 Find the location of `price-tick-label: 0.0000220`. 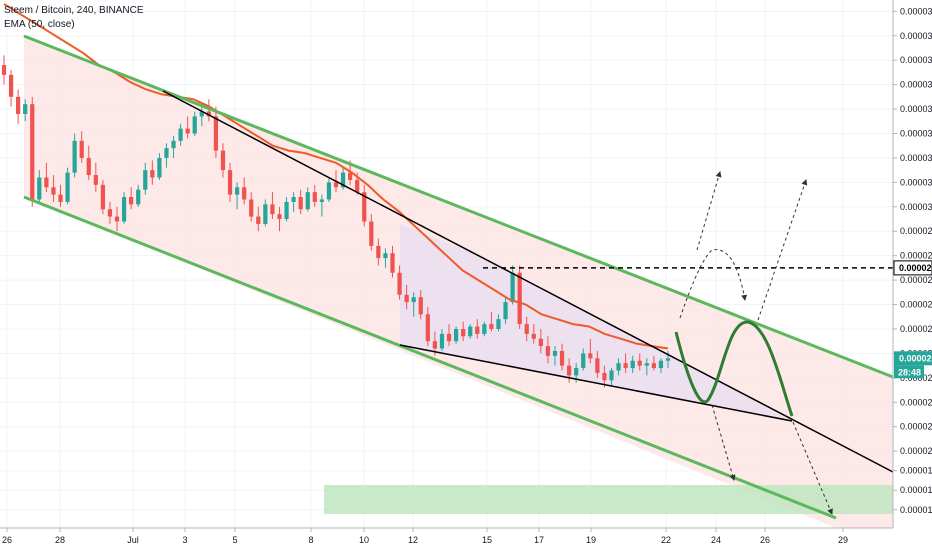

price-tick-label: 0.0000220 is located at coordinates (916, 402).